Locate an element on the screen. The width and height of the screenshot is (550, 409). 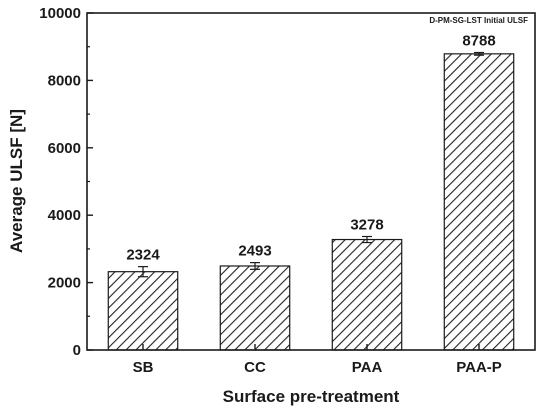
y-tick-label-6000: 6000 is located at coordinates (64, 148).